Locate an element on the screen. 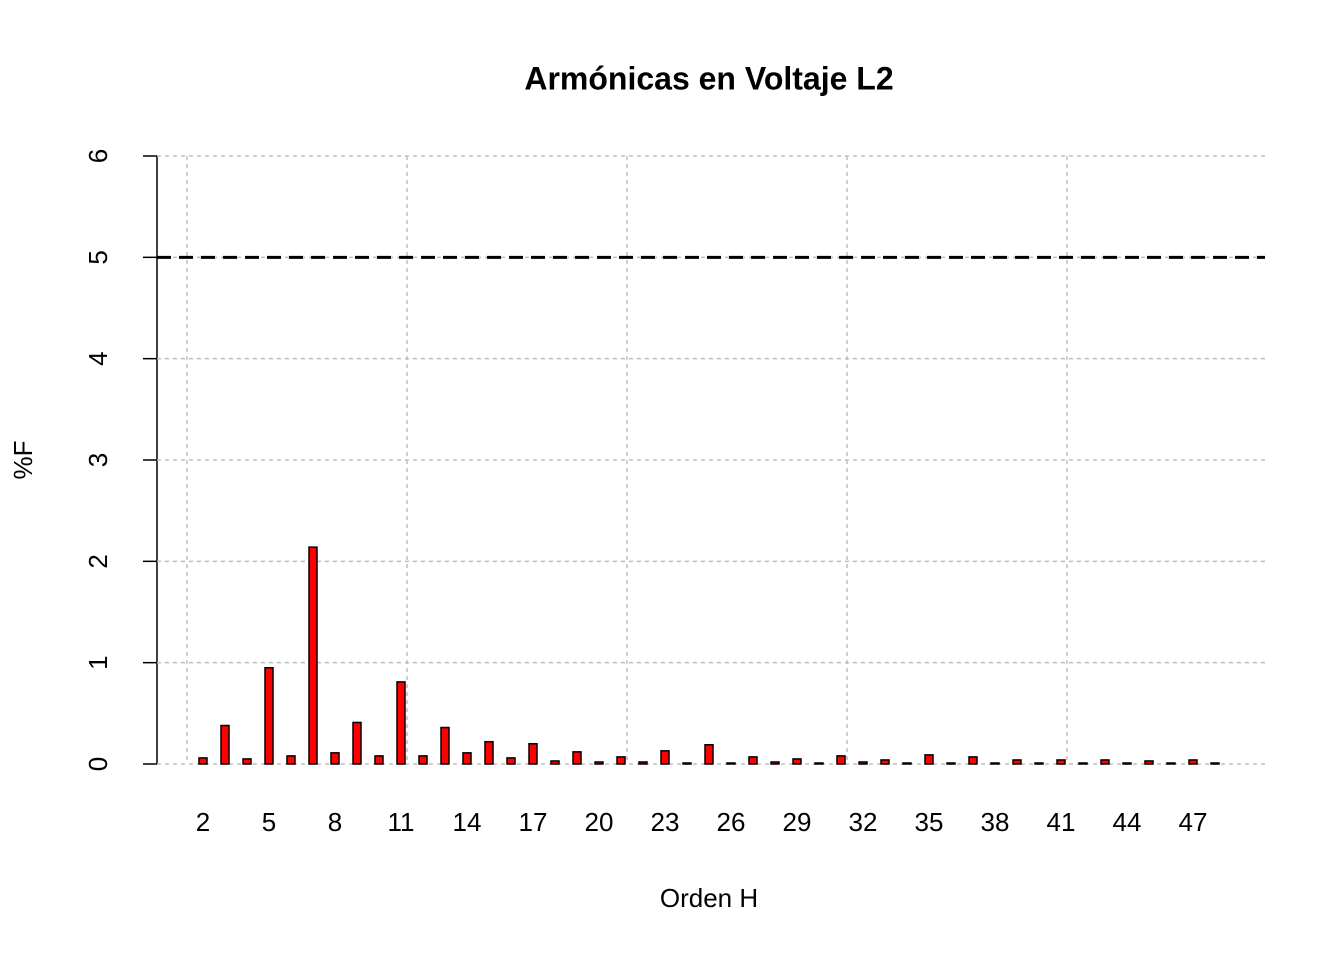 The height and width of the screenshot is (960, 1344). x-tick-label: 41 is located at coordinates (1061, 822).